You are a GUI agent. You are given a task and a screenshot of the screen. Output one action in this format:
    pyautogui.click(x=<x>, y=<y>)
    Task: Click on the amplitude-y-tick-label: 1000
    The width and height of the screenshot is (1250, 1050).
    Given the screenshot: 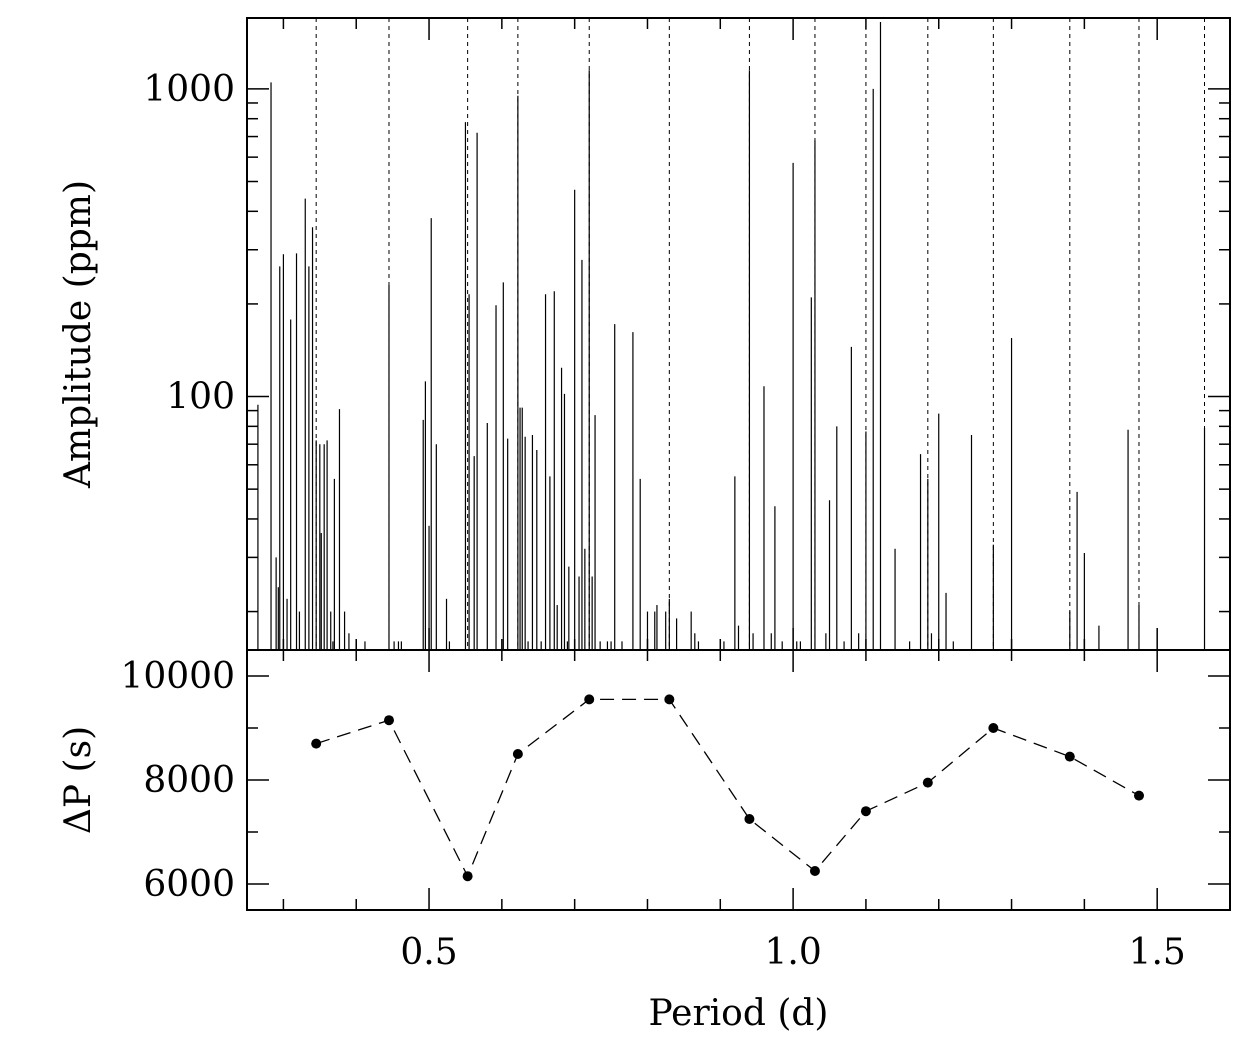 What is the action you would take?
    pyautogui.click(x=189, y=89)
    